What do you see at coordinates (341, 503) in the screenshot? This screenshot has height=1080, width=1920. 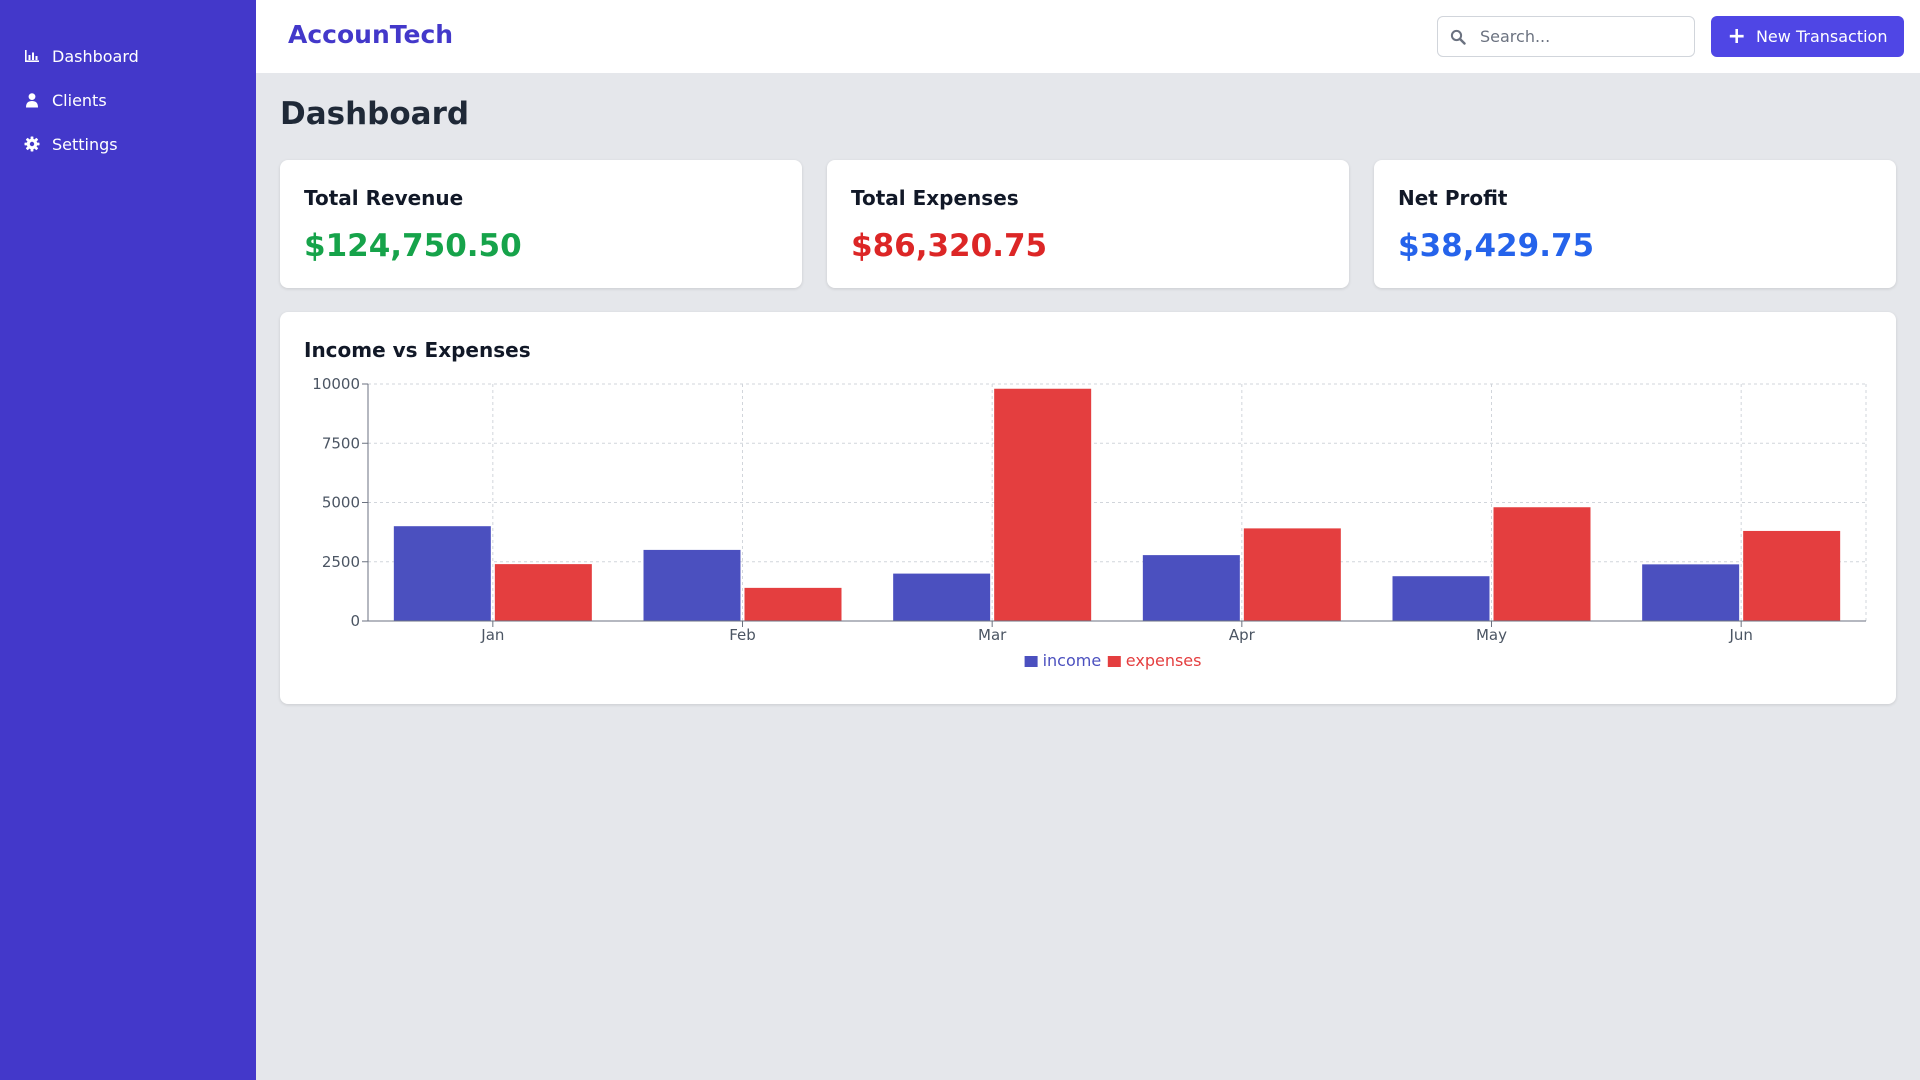 I see `y-tick-label: 5000` at bounding box center [341, 503].